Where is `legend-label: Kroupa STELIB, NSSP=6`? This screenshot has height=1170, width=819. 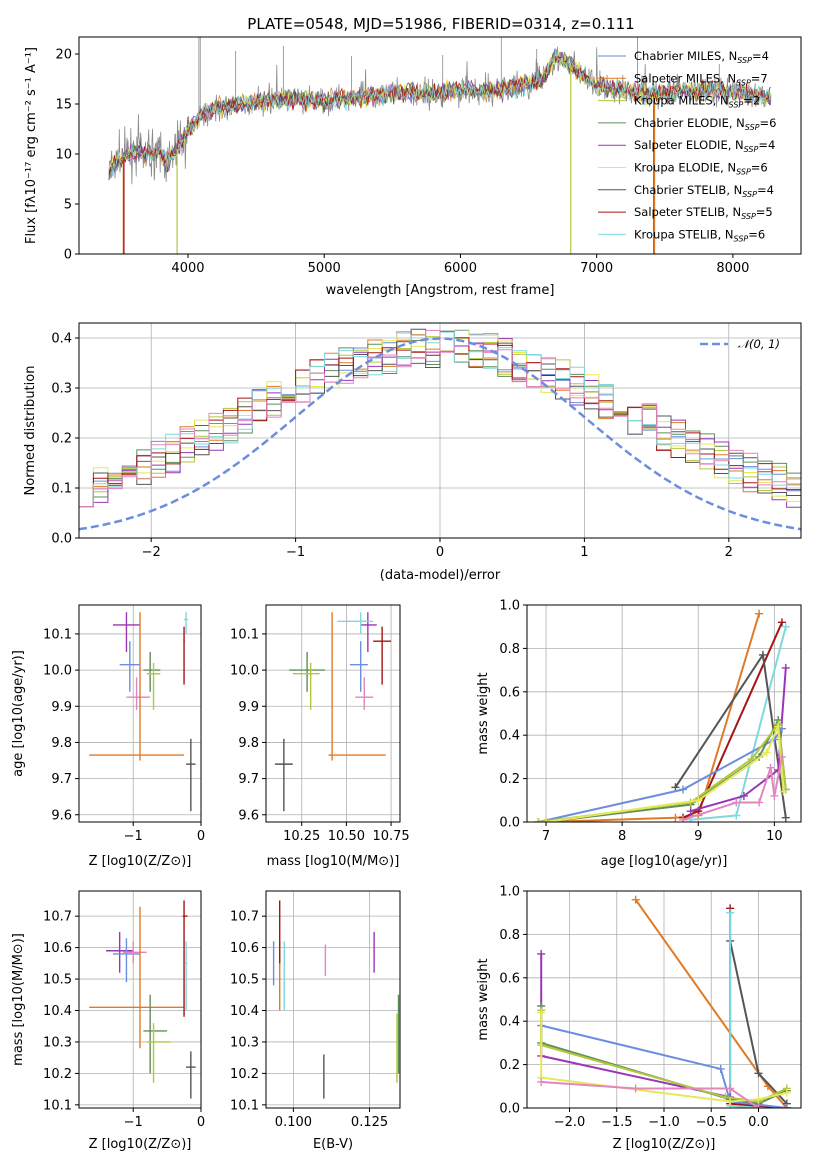
legend-label: Kroupa STELIB, NSSP=6 is located at coordinates (699, 235).